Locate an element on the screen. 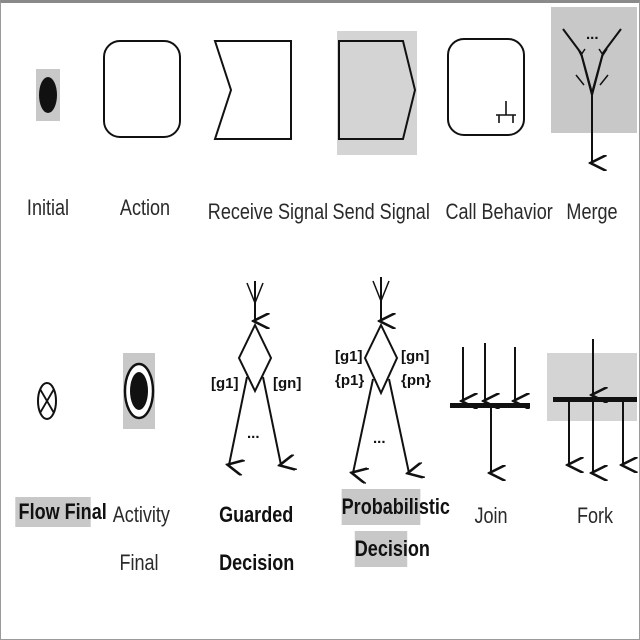 Image resolution: width=640 pixels, height=640 pixels. merge-label: Merge is located at coordinates (592, 211).